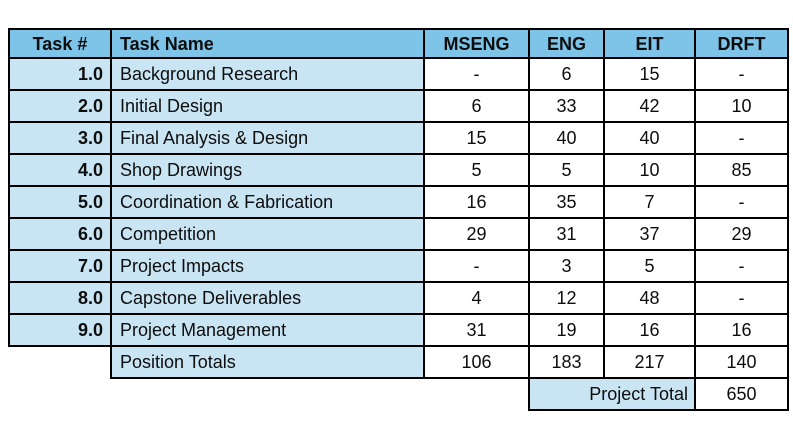  Describe the element at coordinates (612, 394) in the screenshot. I see `project-total-label: Project Total` at that location.